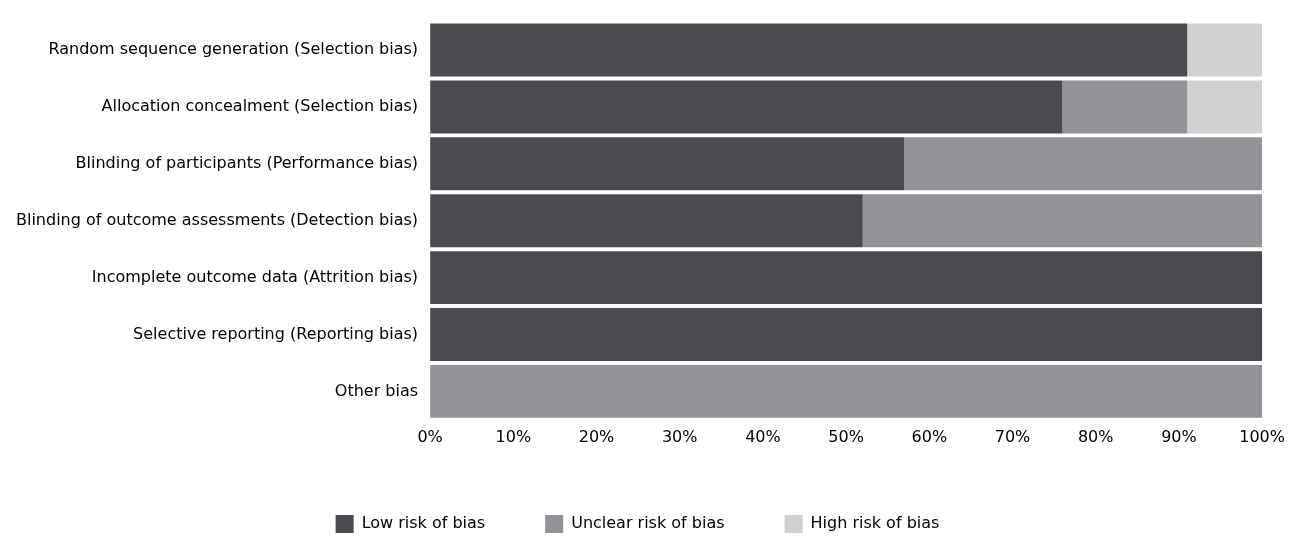  I want to click on x-tick-label: 70%, so click(1012, 436).